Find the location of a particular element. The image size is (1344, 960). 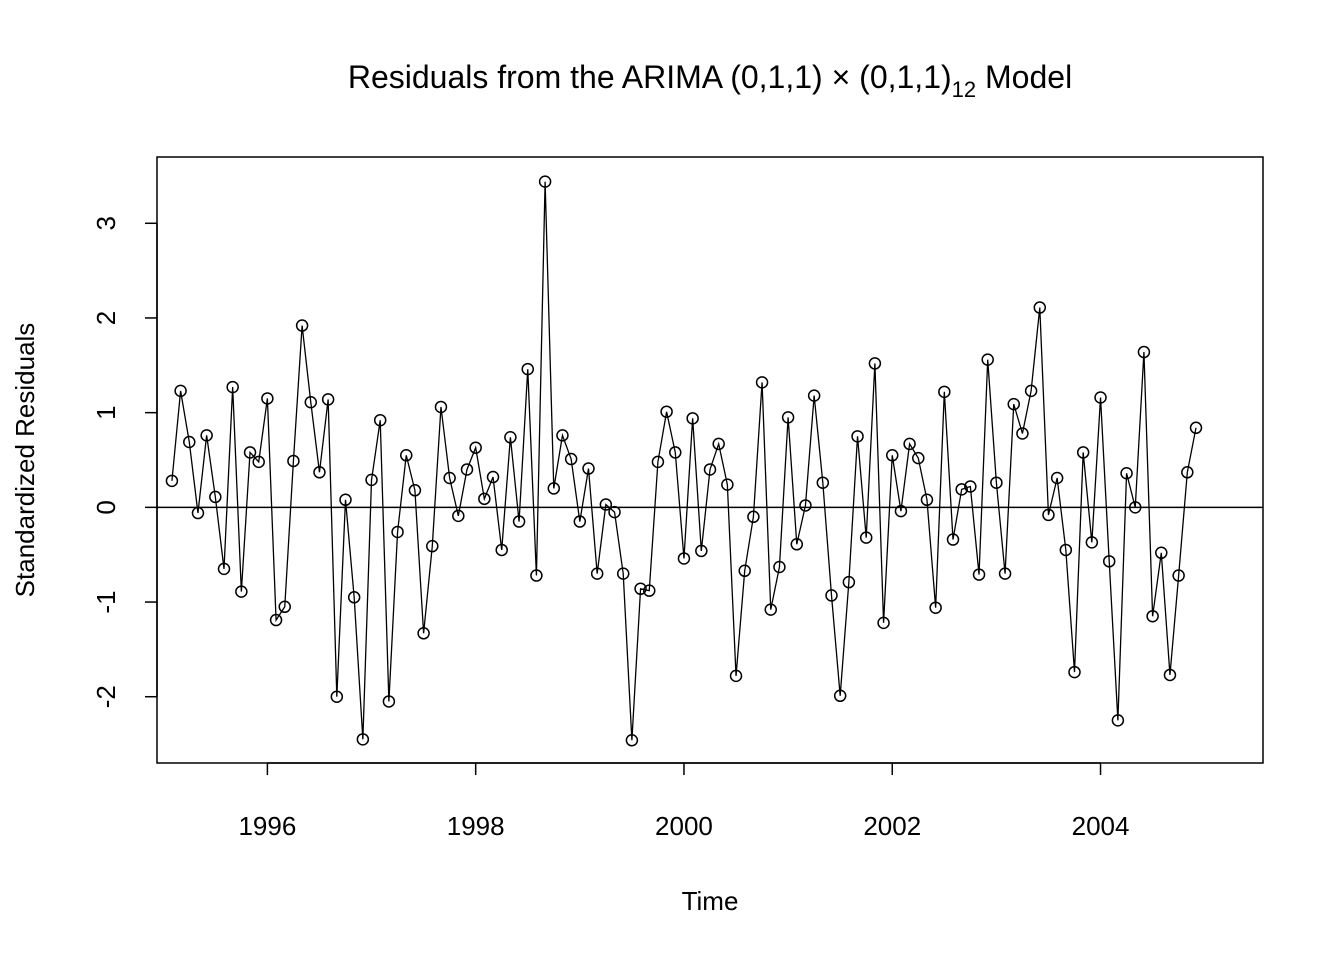

x-tick-label: 2000 is located at coordinates (684, 826).